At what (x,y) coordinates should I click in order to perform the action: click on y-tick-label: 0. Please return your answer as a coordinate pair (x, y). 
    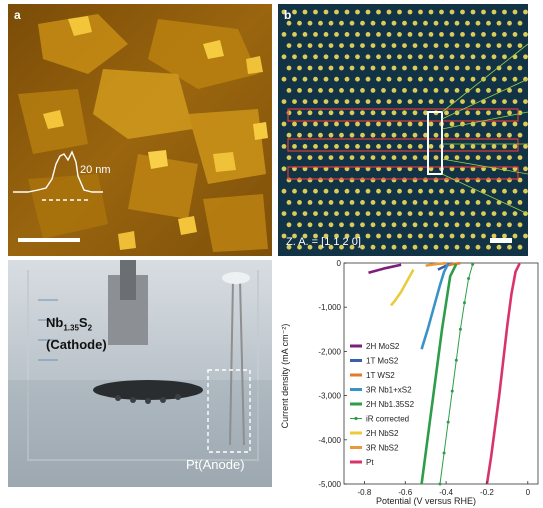
    Looking at the image, I should click on (339, 263).